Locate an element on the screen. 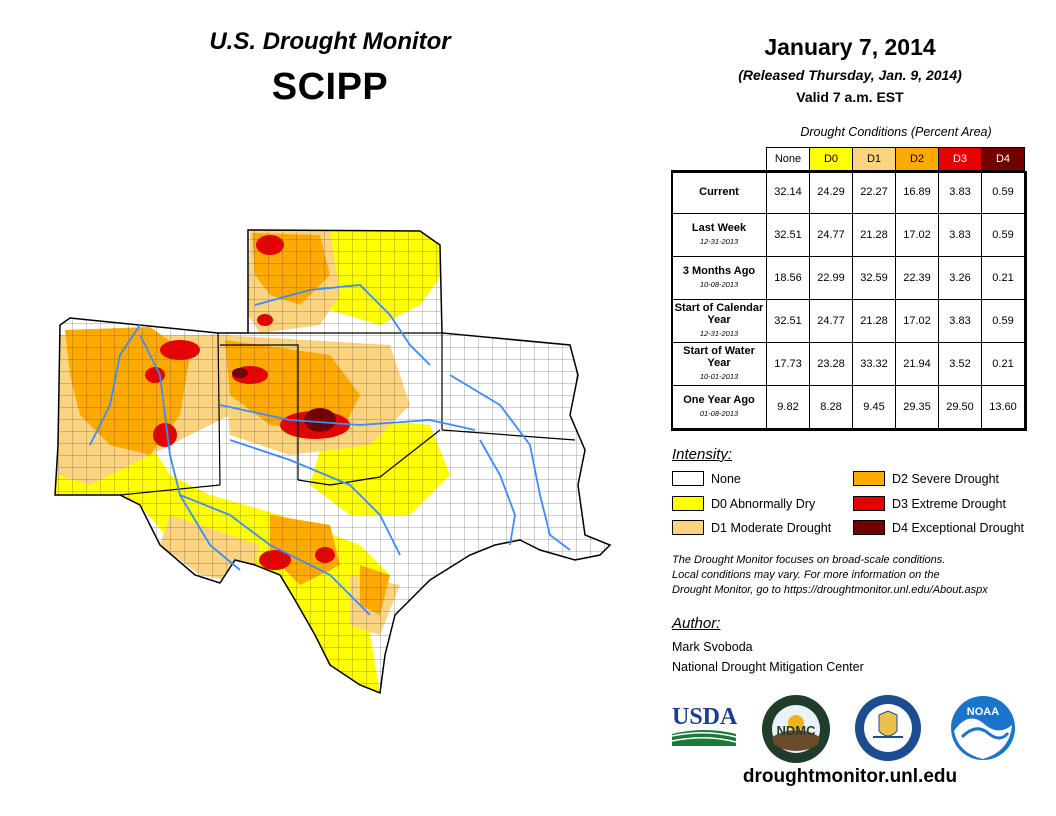  table-cell: 32.59 is located at coordinates (874, 278).